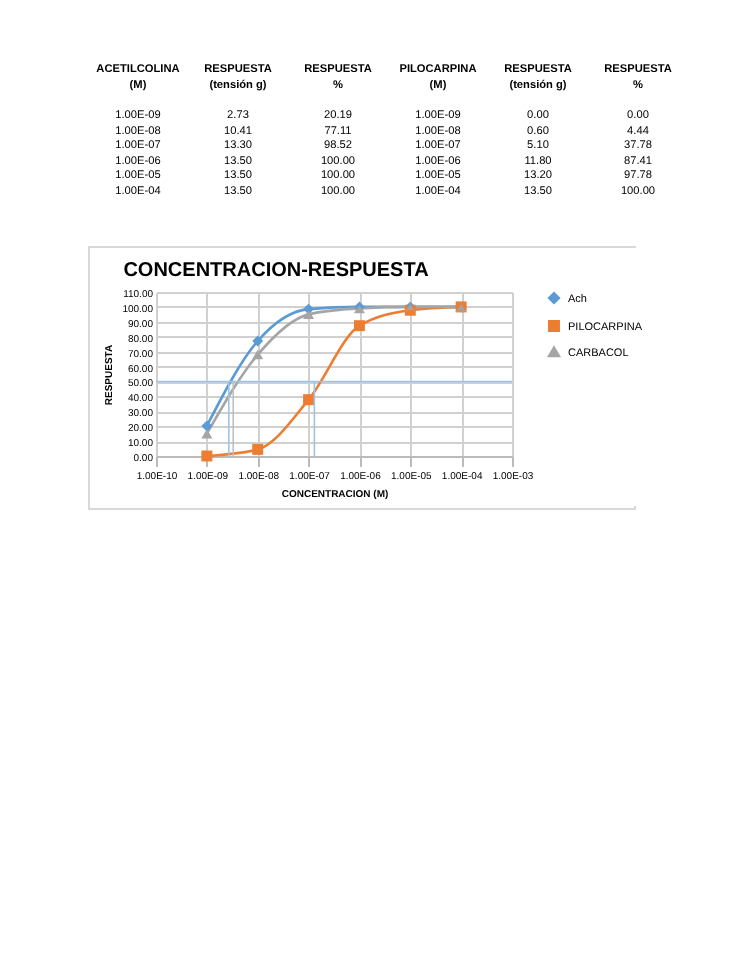 This screenshot has height=960, width=742. I want to click on chart-title: CONCENTRACION-RESPUESTA, so click(276, 271).